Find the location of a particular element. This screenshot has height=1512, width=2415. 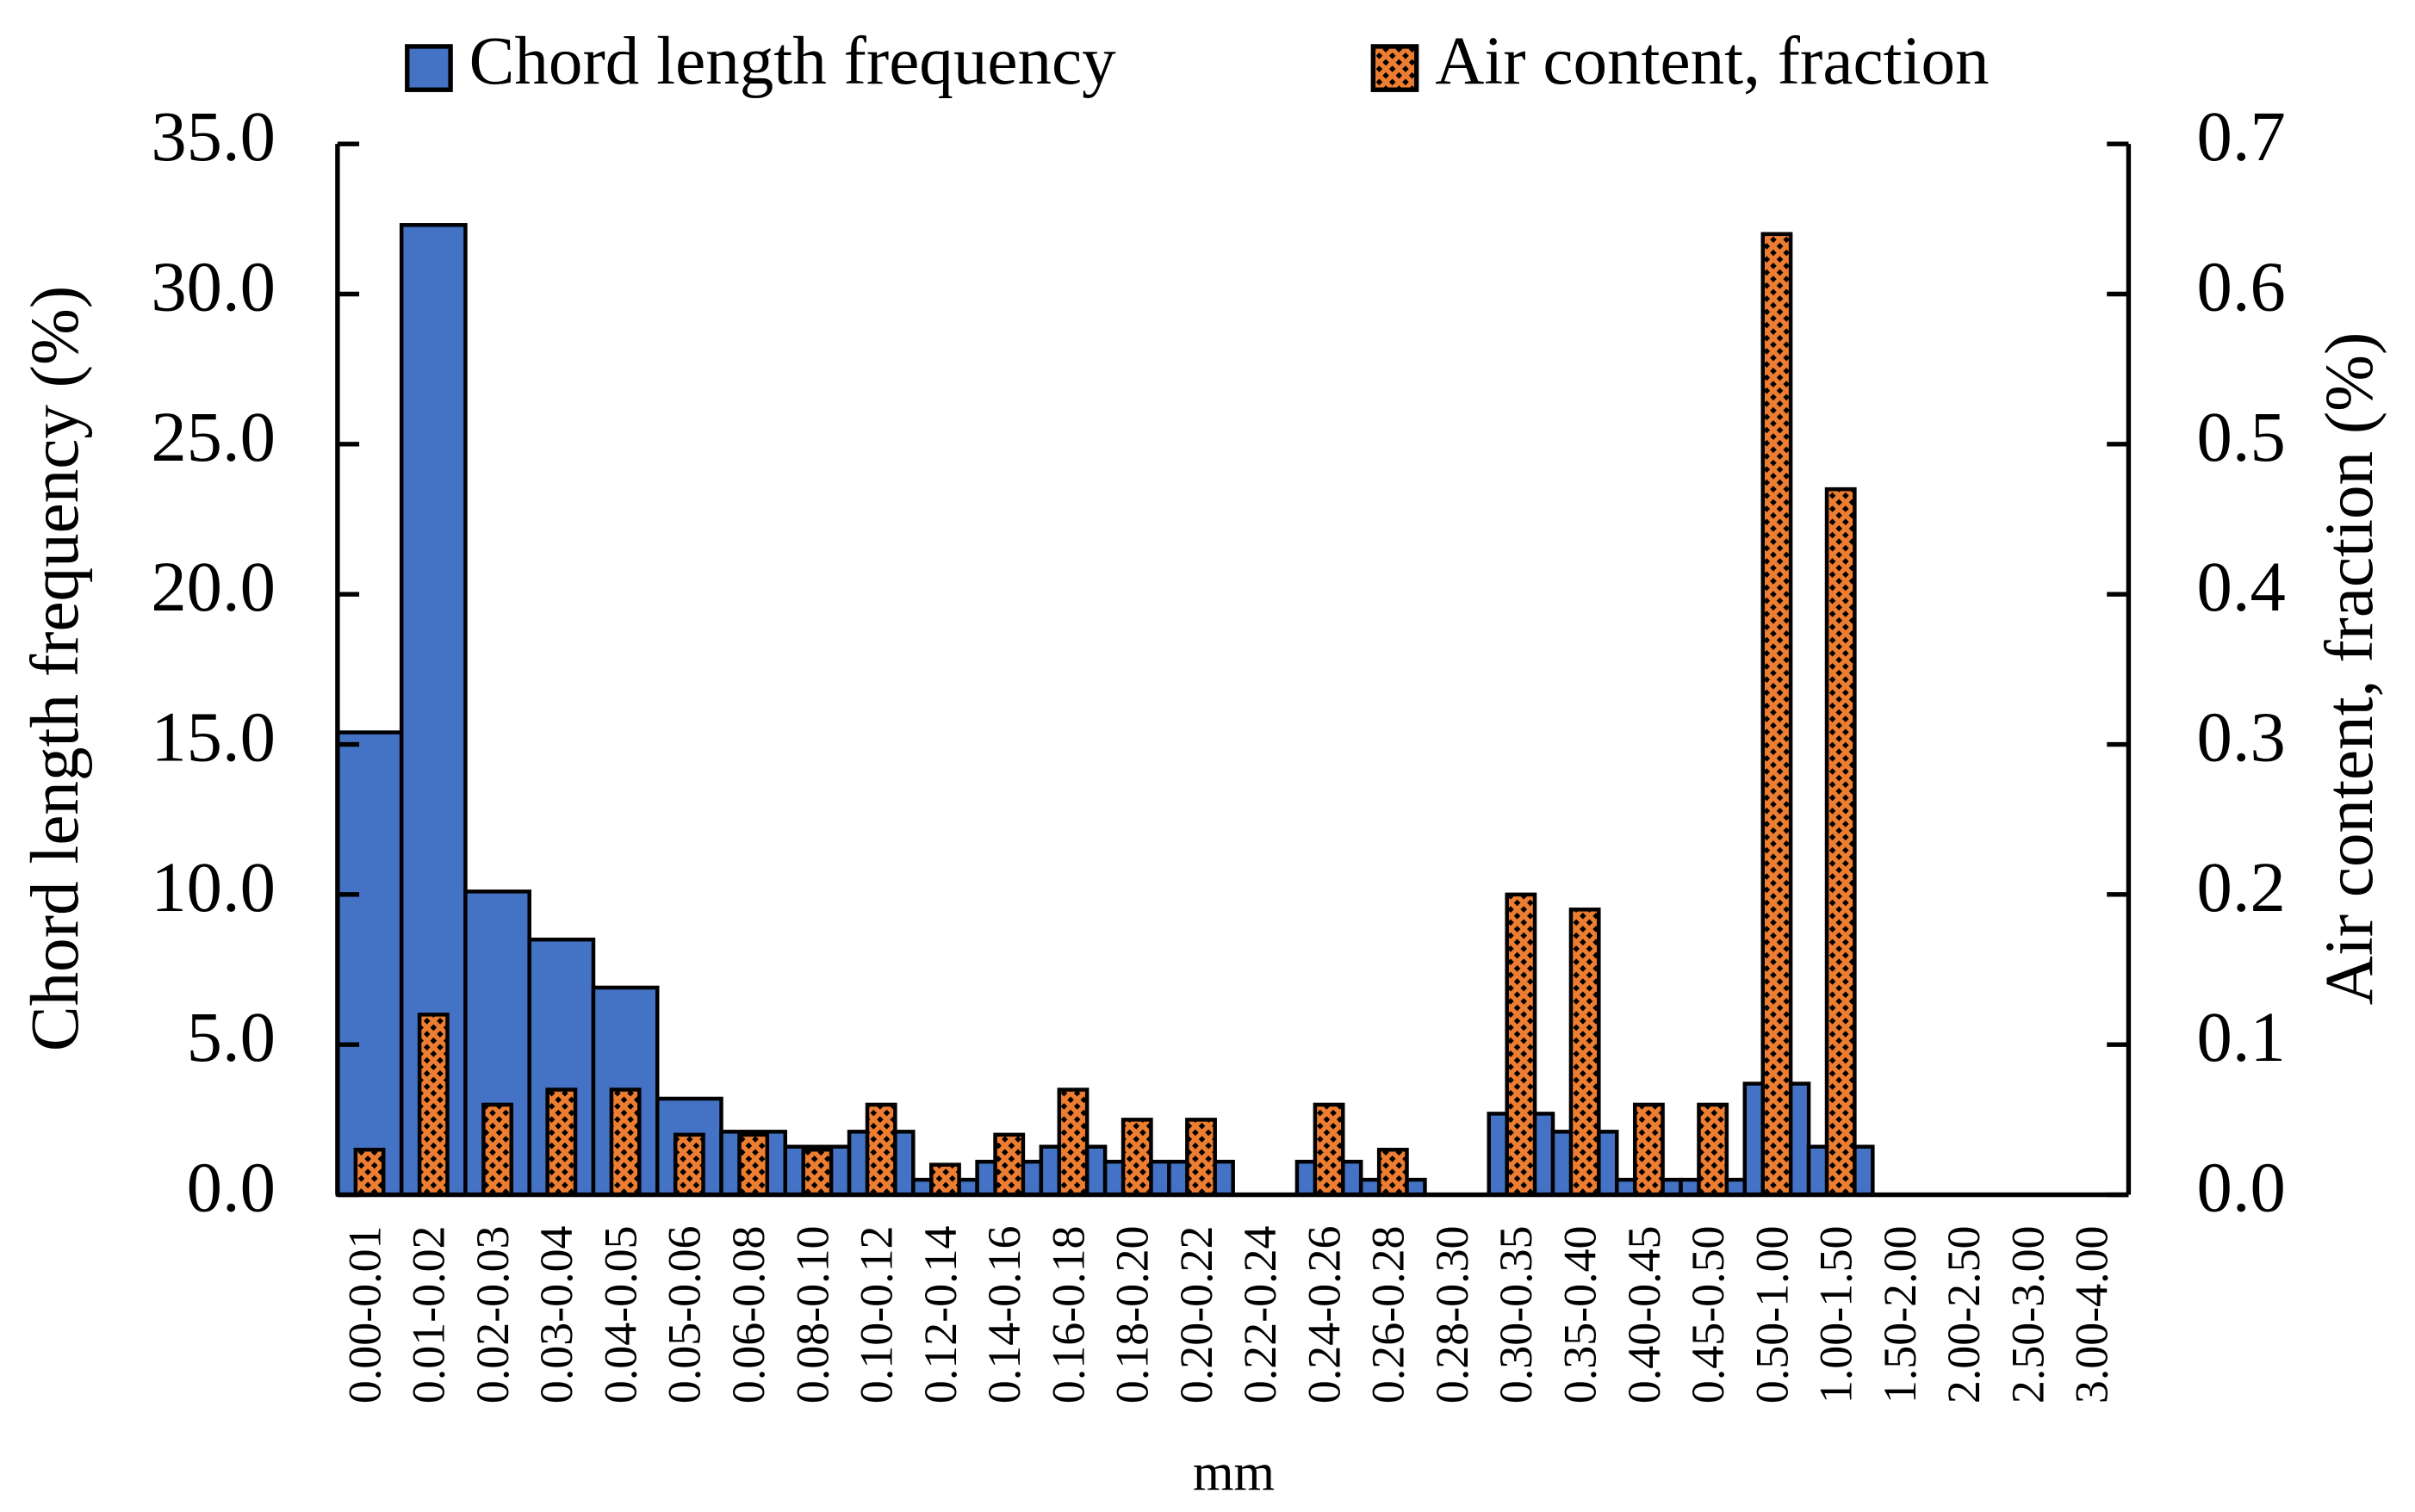

x-tick-label: 0.04-0.05 is located at coordinates (620, 1314).